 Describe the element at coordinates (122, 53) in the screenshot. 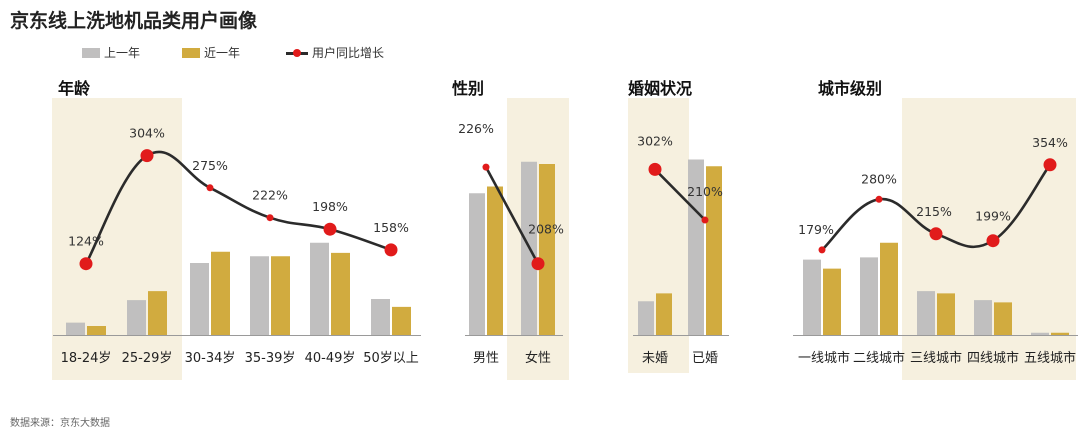

I see `legend-last-year-label: 上一年` at that location.